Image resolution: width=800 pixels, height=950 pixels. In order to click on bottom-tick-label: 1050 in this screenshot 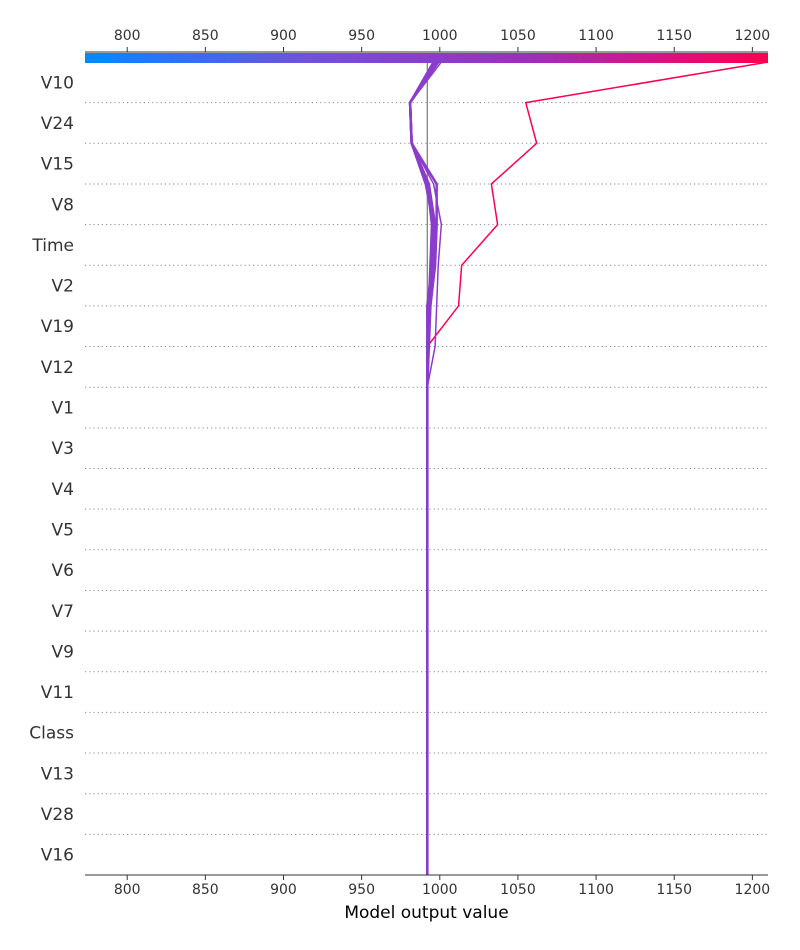, I will do `click(518, 890)`.